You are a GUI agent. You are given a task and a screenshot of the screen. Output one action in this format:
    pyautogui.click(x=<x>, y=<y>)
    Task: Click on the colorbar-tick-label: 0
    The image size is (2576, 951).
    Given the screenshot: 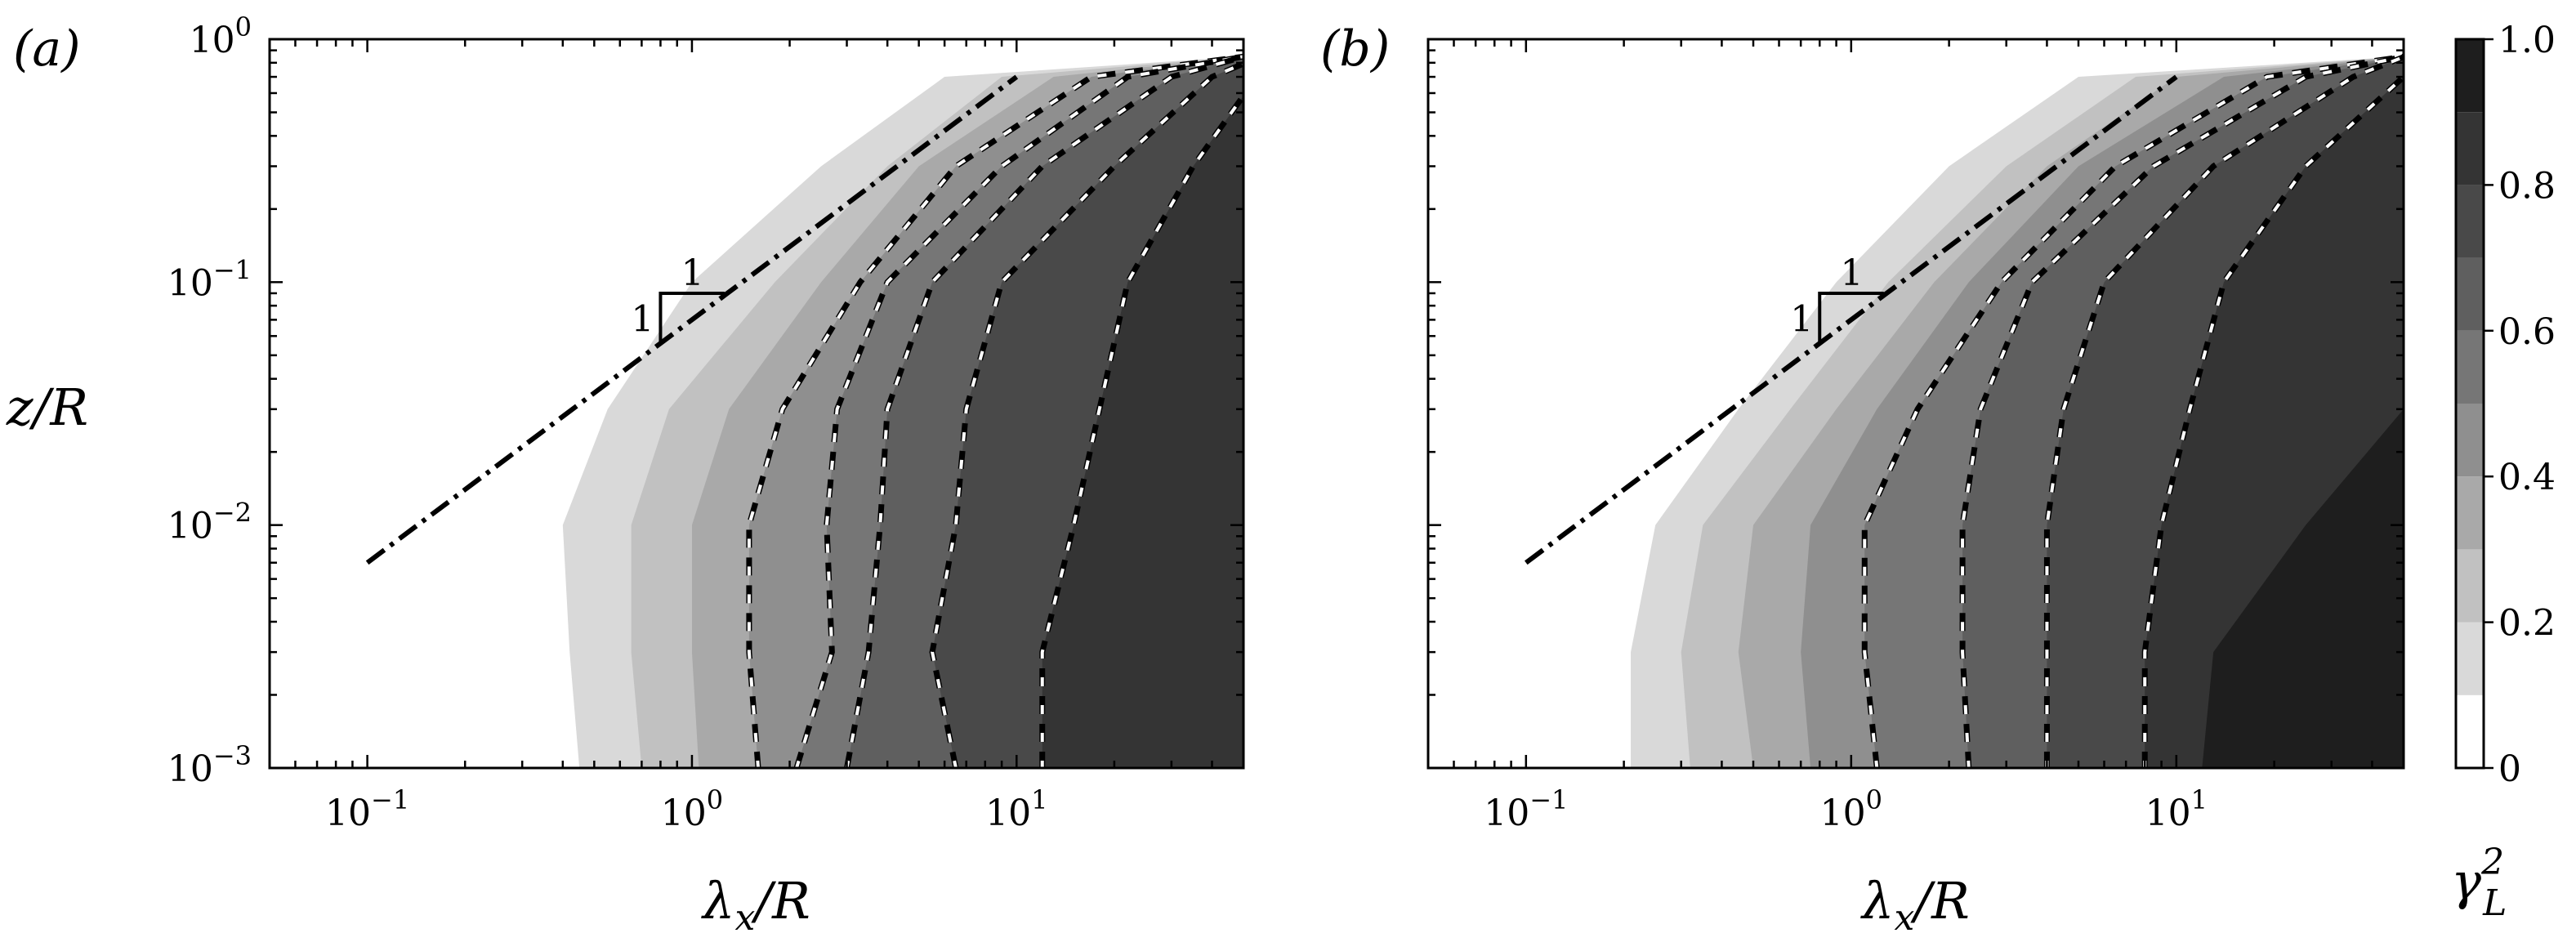 What is the action you would take?
    pyautogui.click(x=2509, y=769)
    